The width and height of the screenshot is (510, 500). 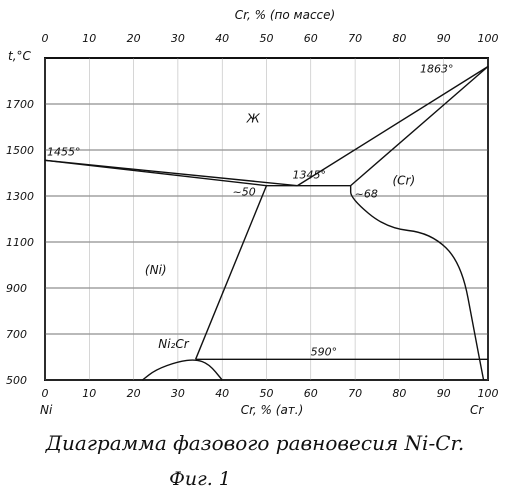 I want to click on y-tick-label: 1100, so click(x=20, y=242).